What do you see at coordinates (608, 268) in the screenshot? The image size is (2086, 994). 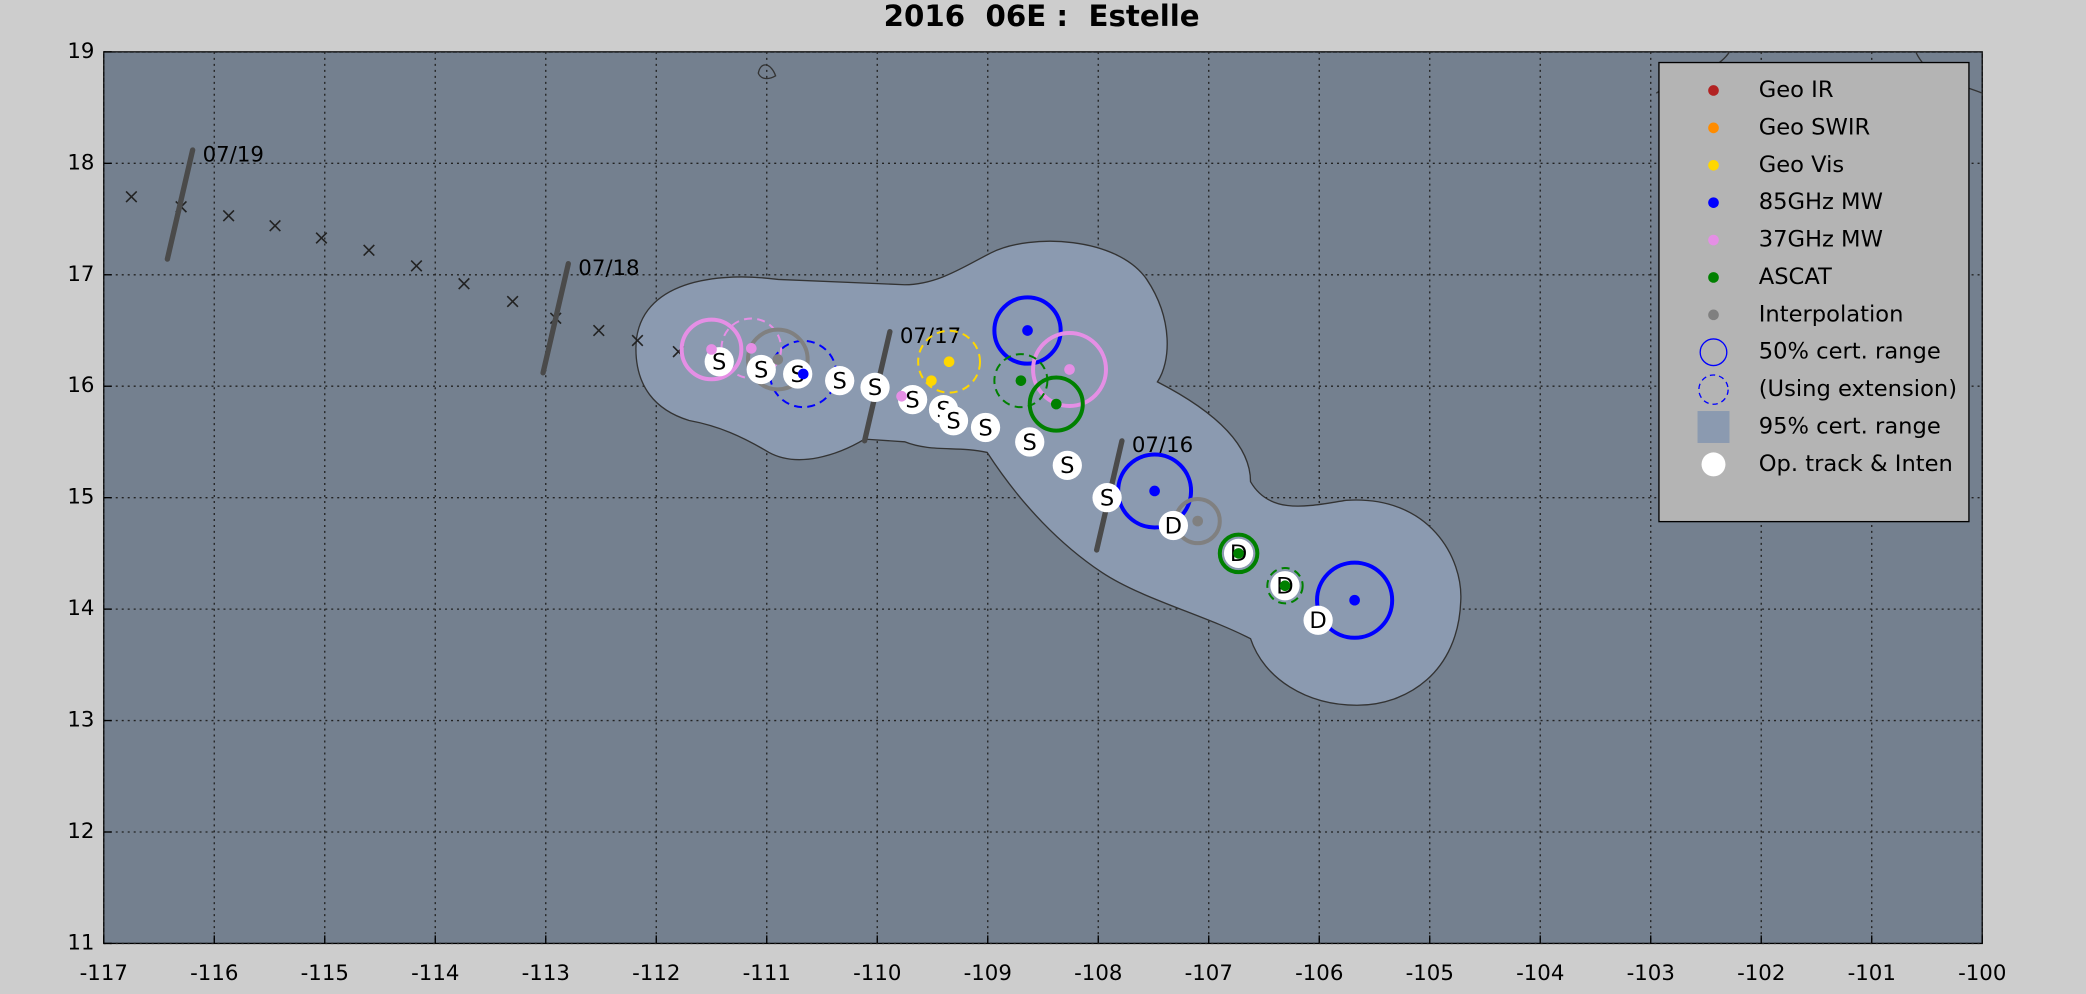 I see `date-label: 07/18` at bounding box center [608, 268].